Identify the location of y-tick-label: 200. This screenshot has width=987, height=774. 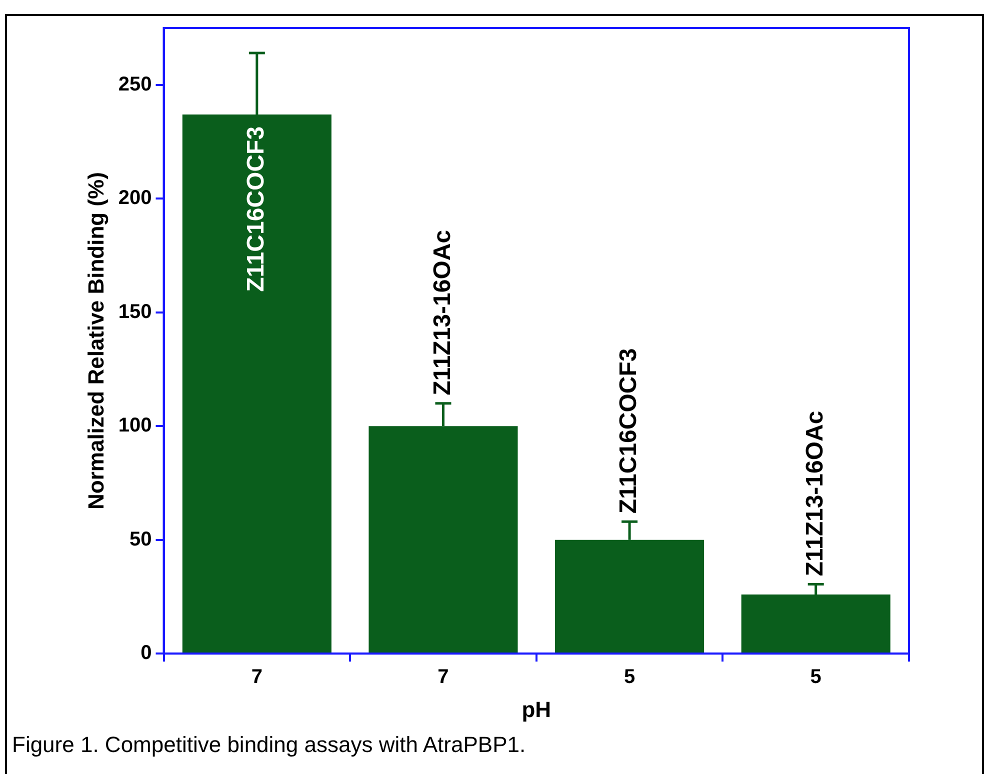
(135, 198).